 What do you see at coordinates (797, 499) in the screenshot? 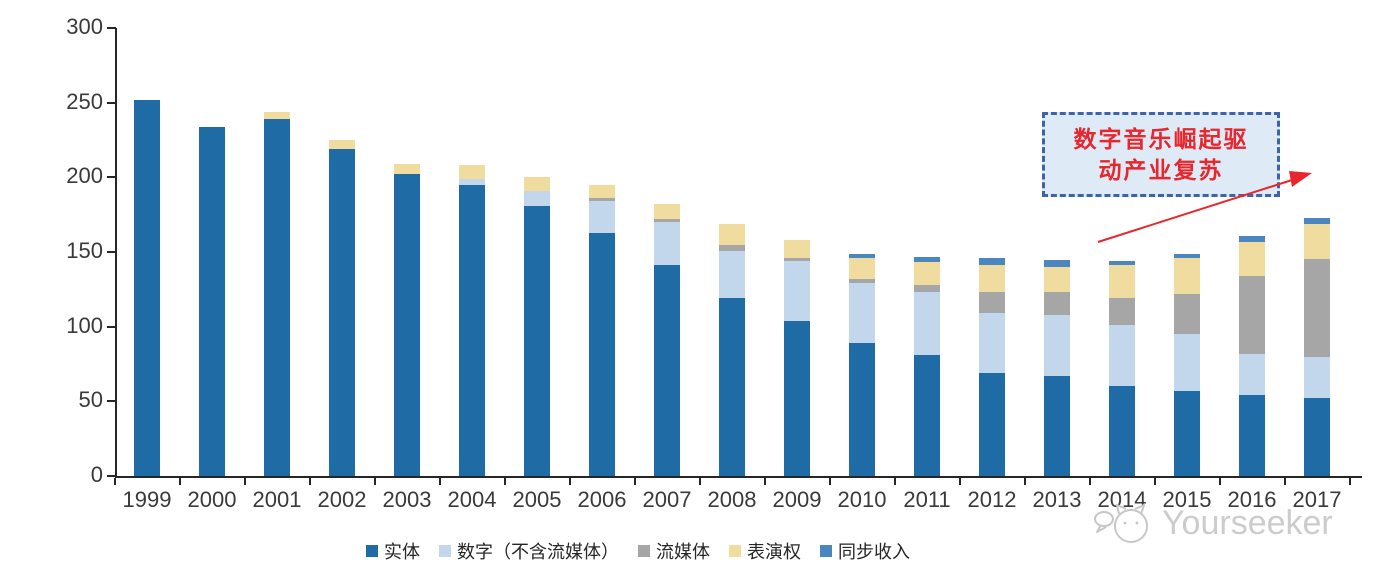
I see `x-tick-label: 2009` at bounding box center [797, 499].